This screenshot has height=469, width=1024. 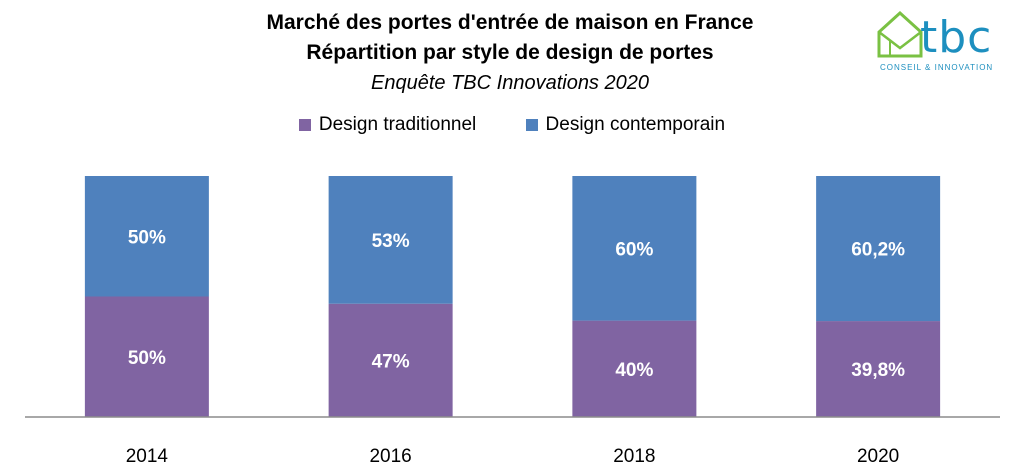 What do you see at coordinates (304, 125) in the screenshot?
I see `legend-swatch-traditionnel` at bounding box center [304, 125].